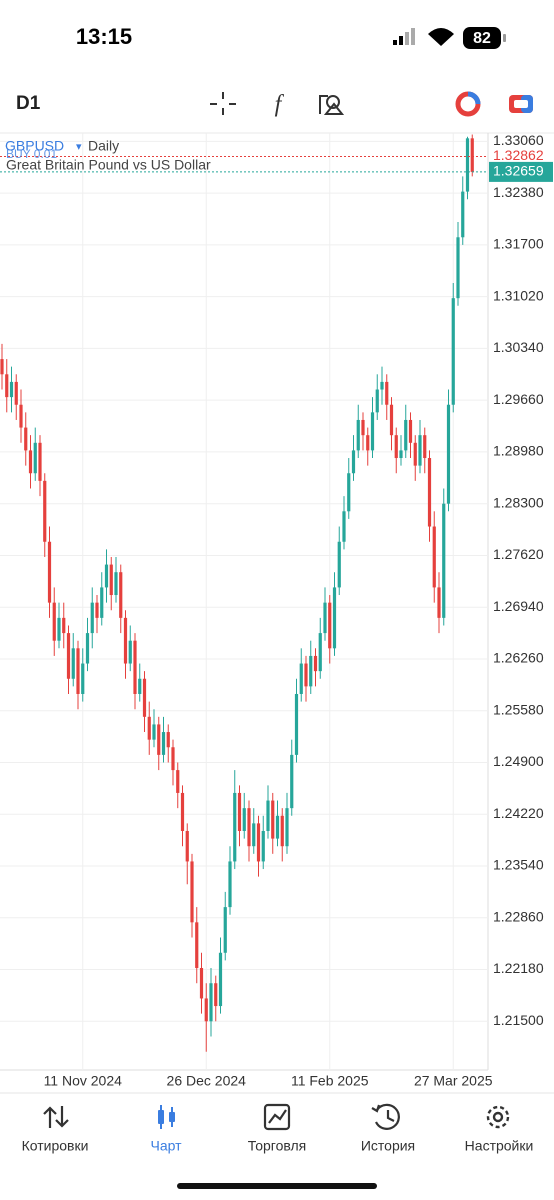 This screenshot has height=1200, width=554. Describe the element at coordinates (498, 1117) in the screenshot. I see `settings-icon` at that location.